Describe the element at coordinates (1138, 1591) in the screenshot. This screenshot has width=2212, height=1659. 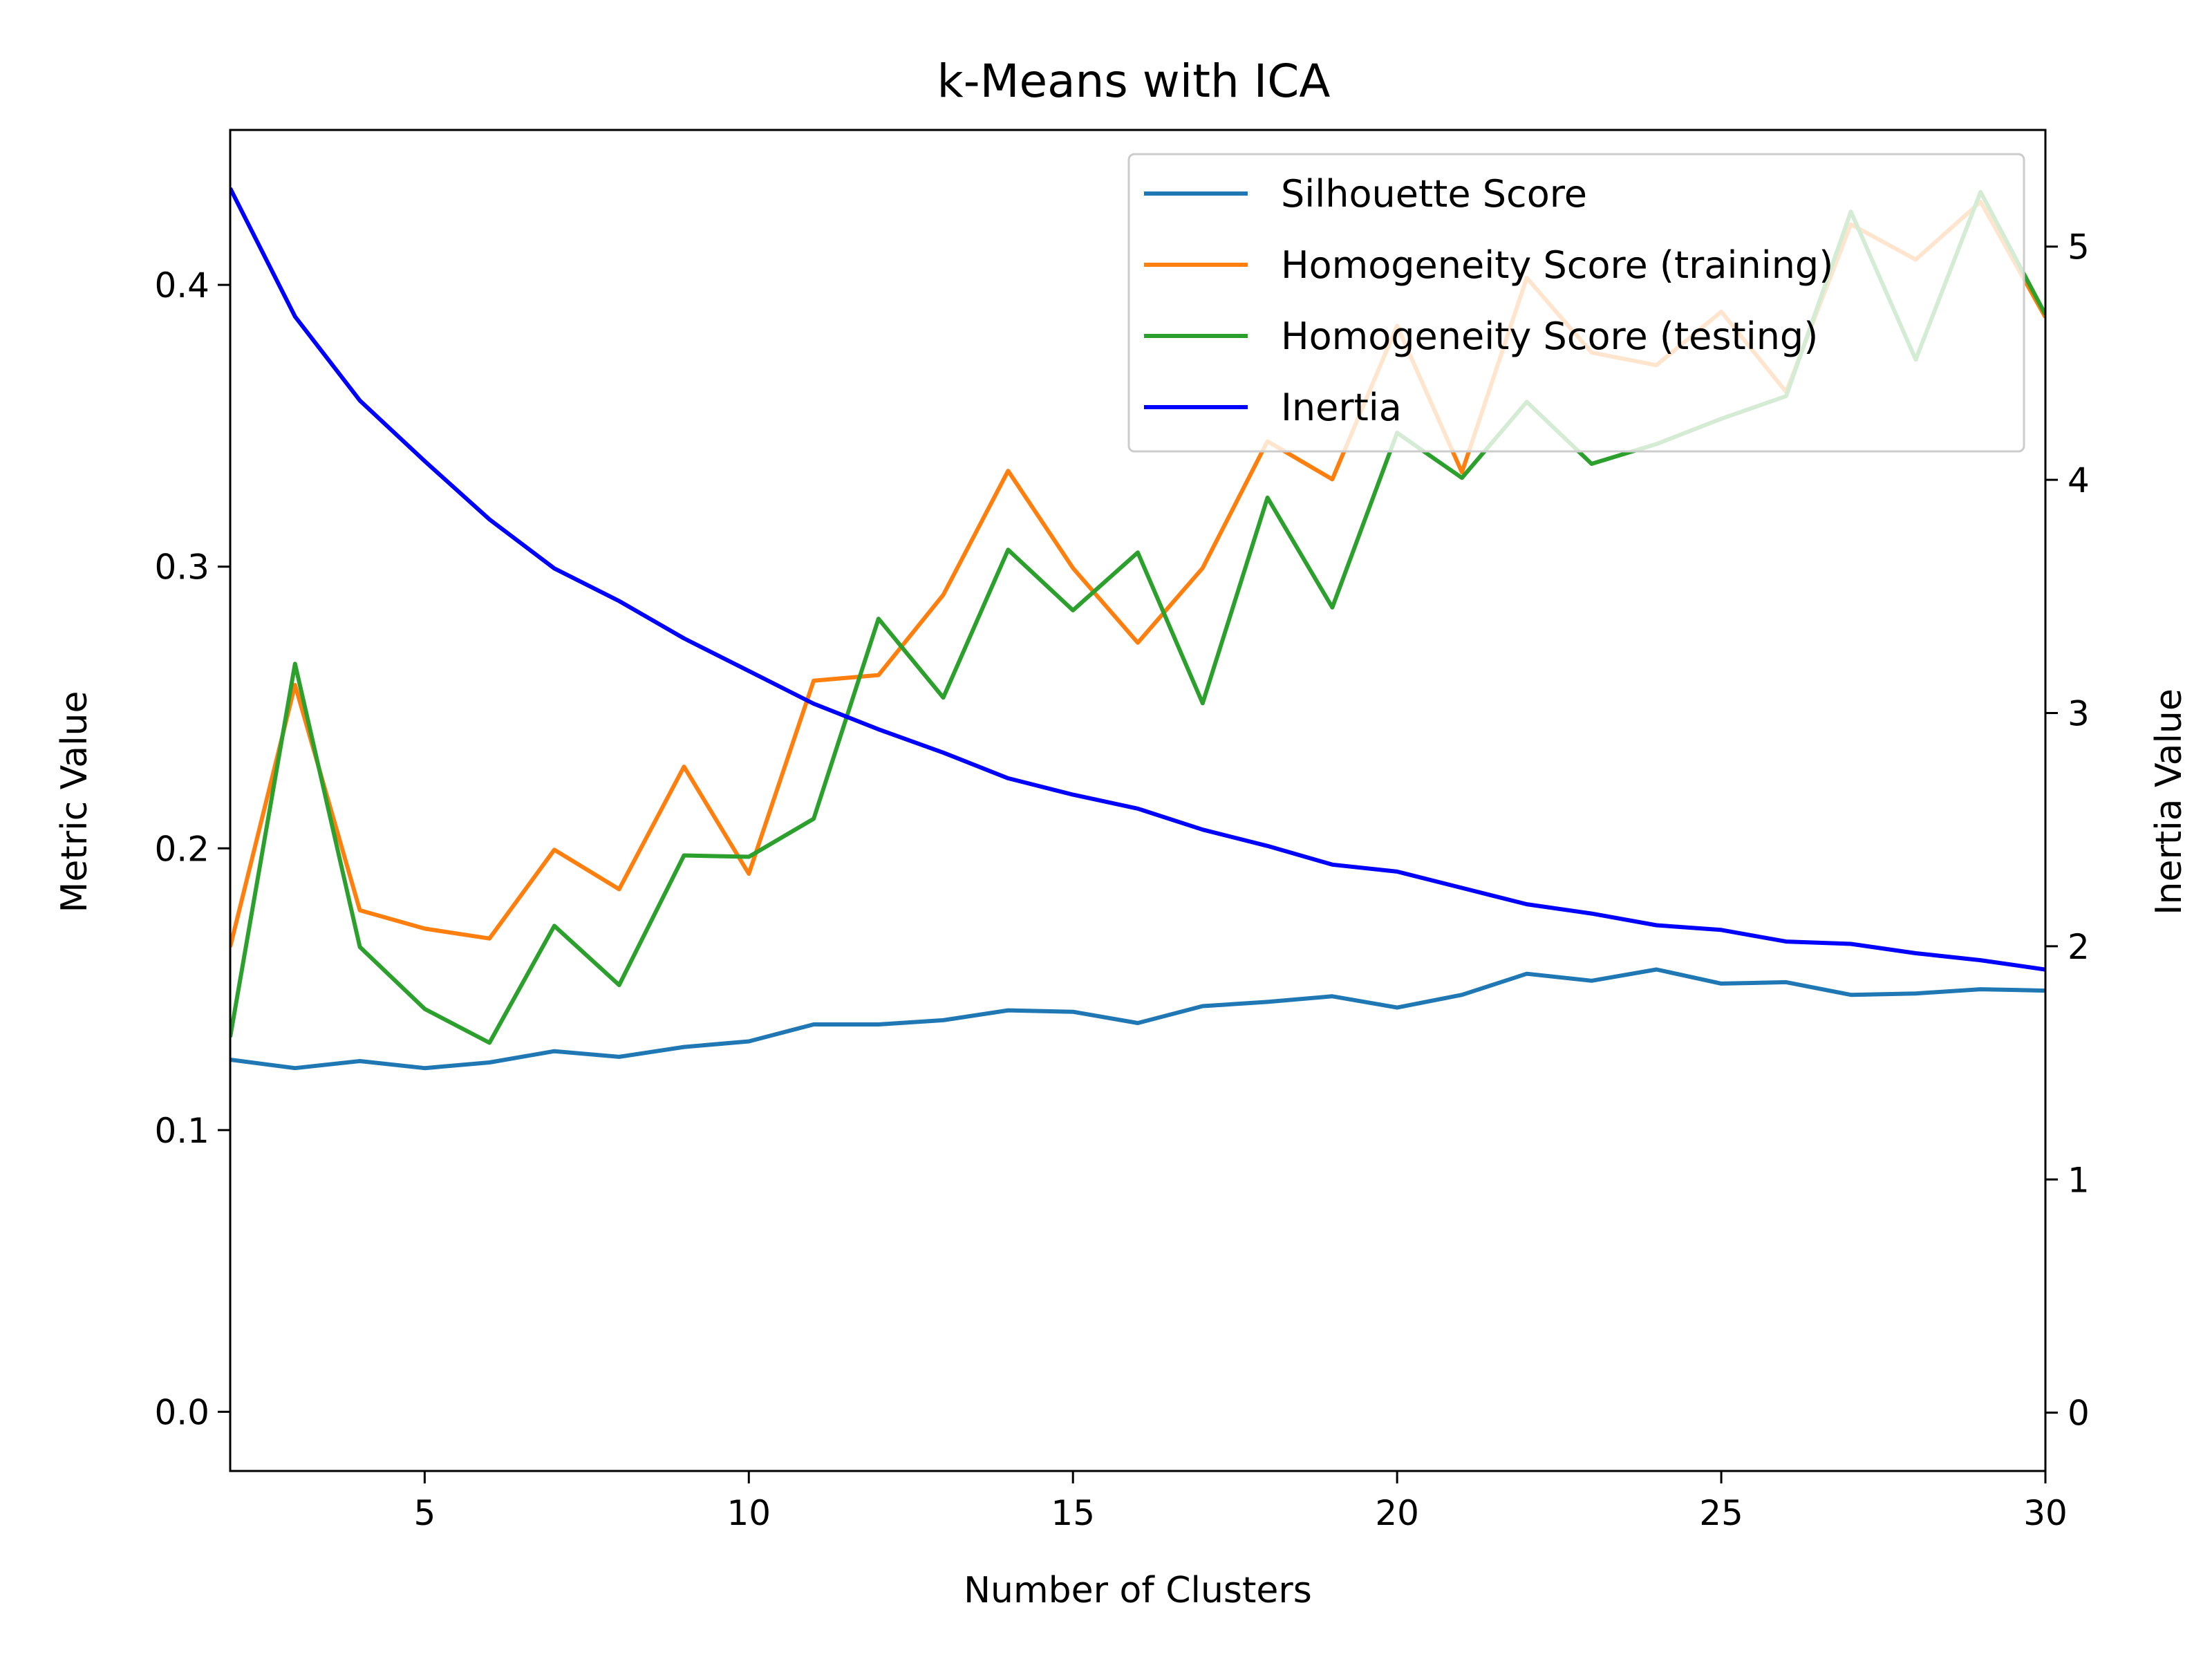
I see `x-axis-label: Number of Clusters` at that location.